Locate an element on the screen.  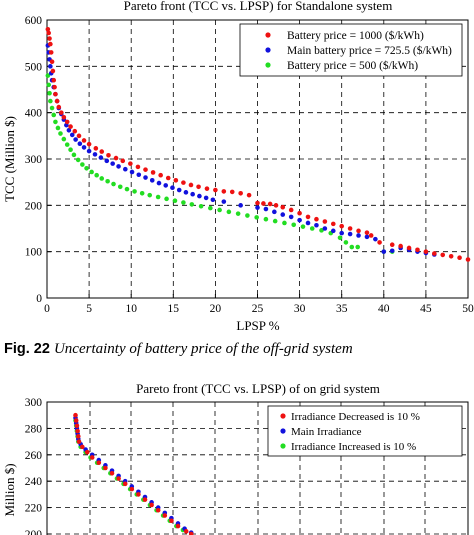
chart1-xtick-label: 15 is located at coordinates (174, 309).